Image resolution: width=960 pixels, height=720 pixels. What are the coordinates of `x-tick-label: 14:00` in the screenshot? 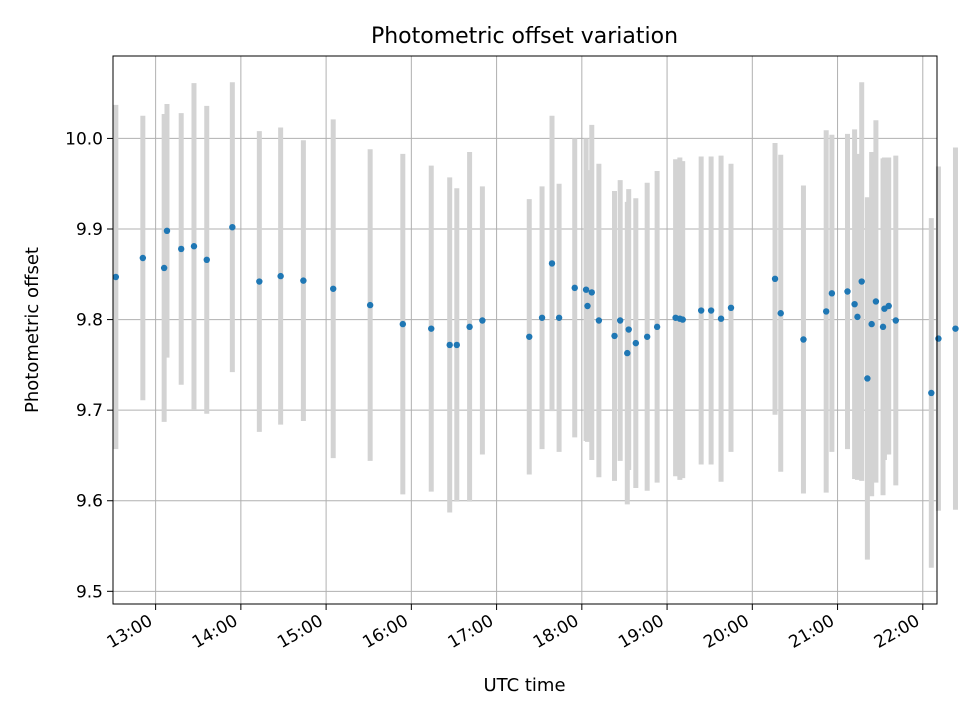 It's located at (215, 632).